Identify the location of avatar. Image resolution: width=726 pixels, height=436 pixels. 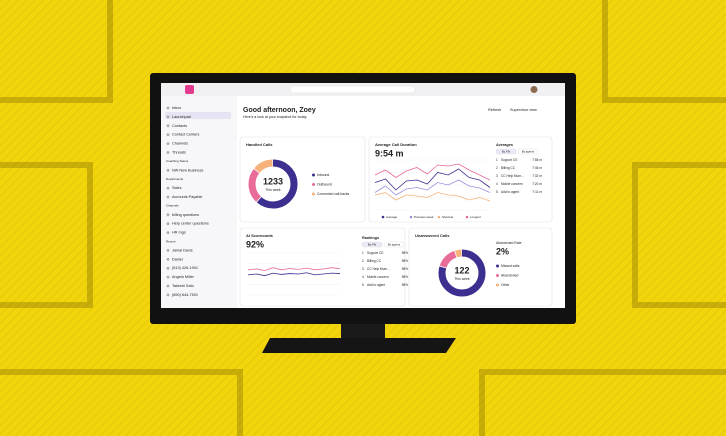
(534, 89).